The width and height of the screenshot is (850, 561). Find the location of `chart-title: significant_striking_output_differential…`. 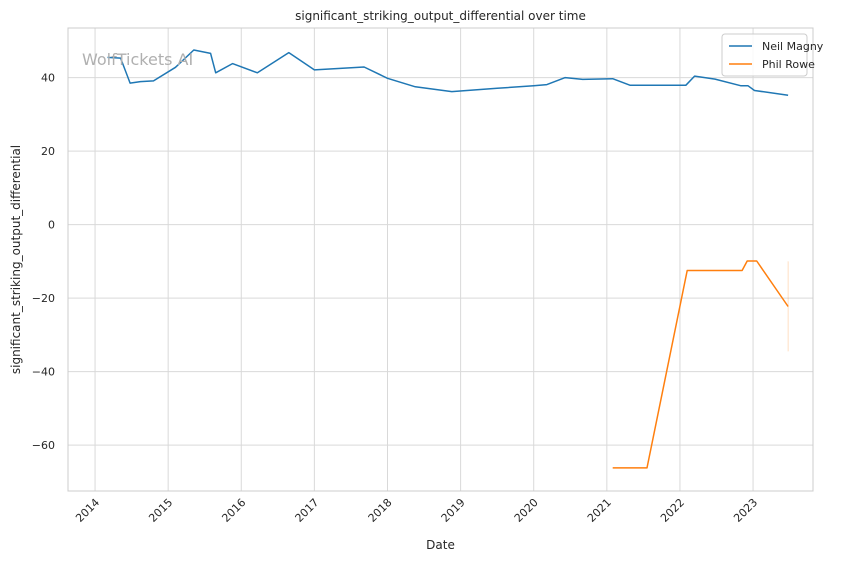

chart-title: significant_striking_output_differential… is located at coordinates (440, 16).